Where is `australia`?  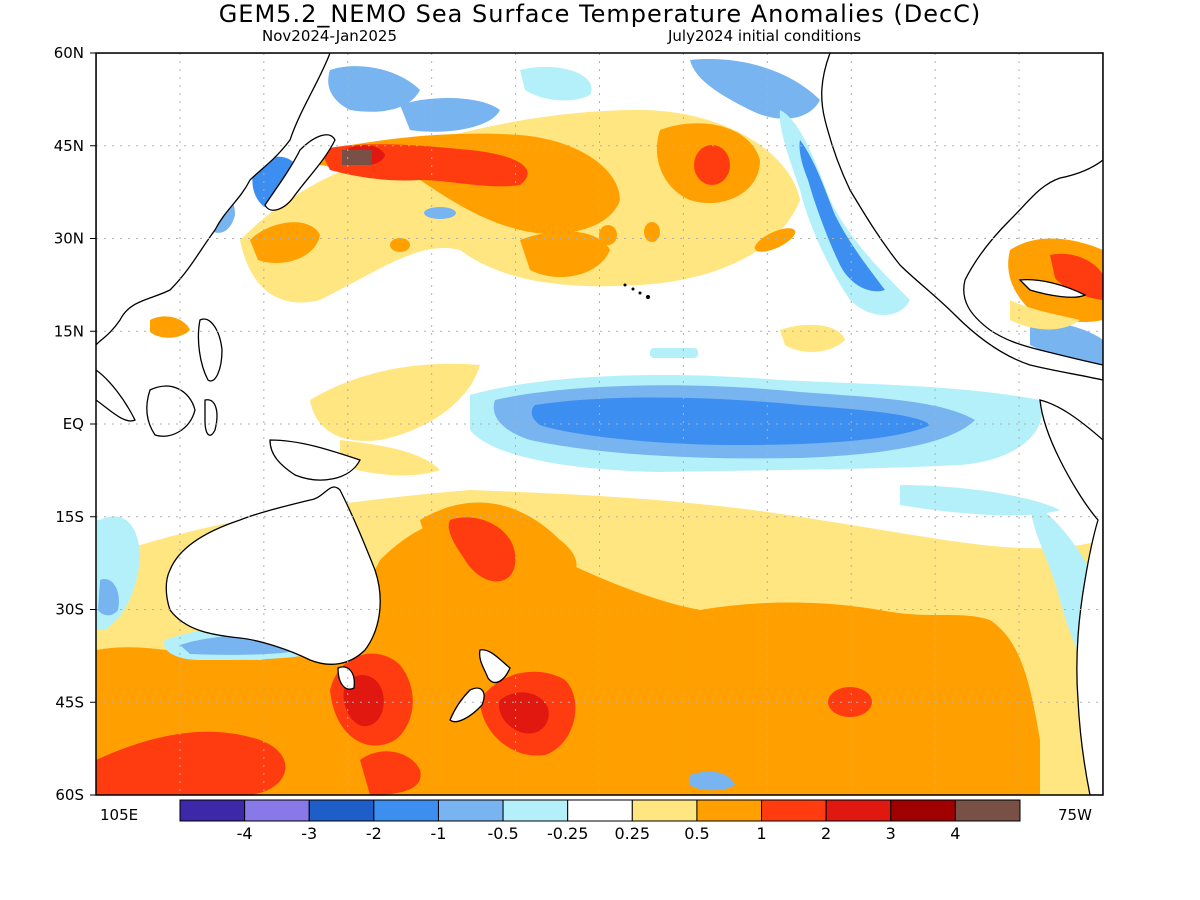 australia is located at coordinates (273, 575).